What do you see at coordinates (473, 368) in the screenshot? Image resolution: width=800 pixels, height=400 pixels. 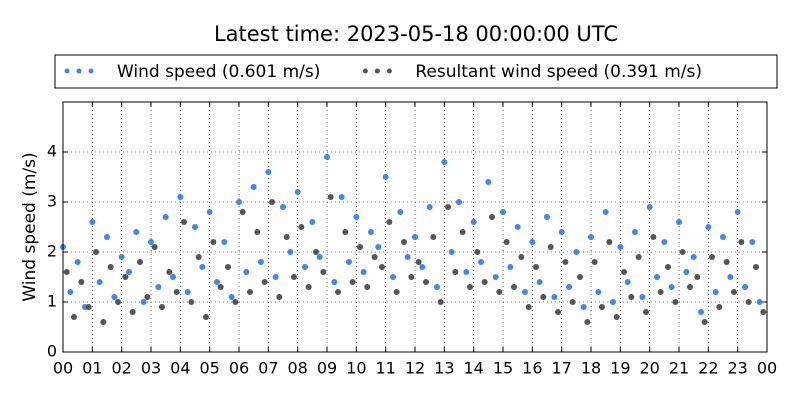 I see `x-tick-label: 14` at bounding box center [473, 368].